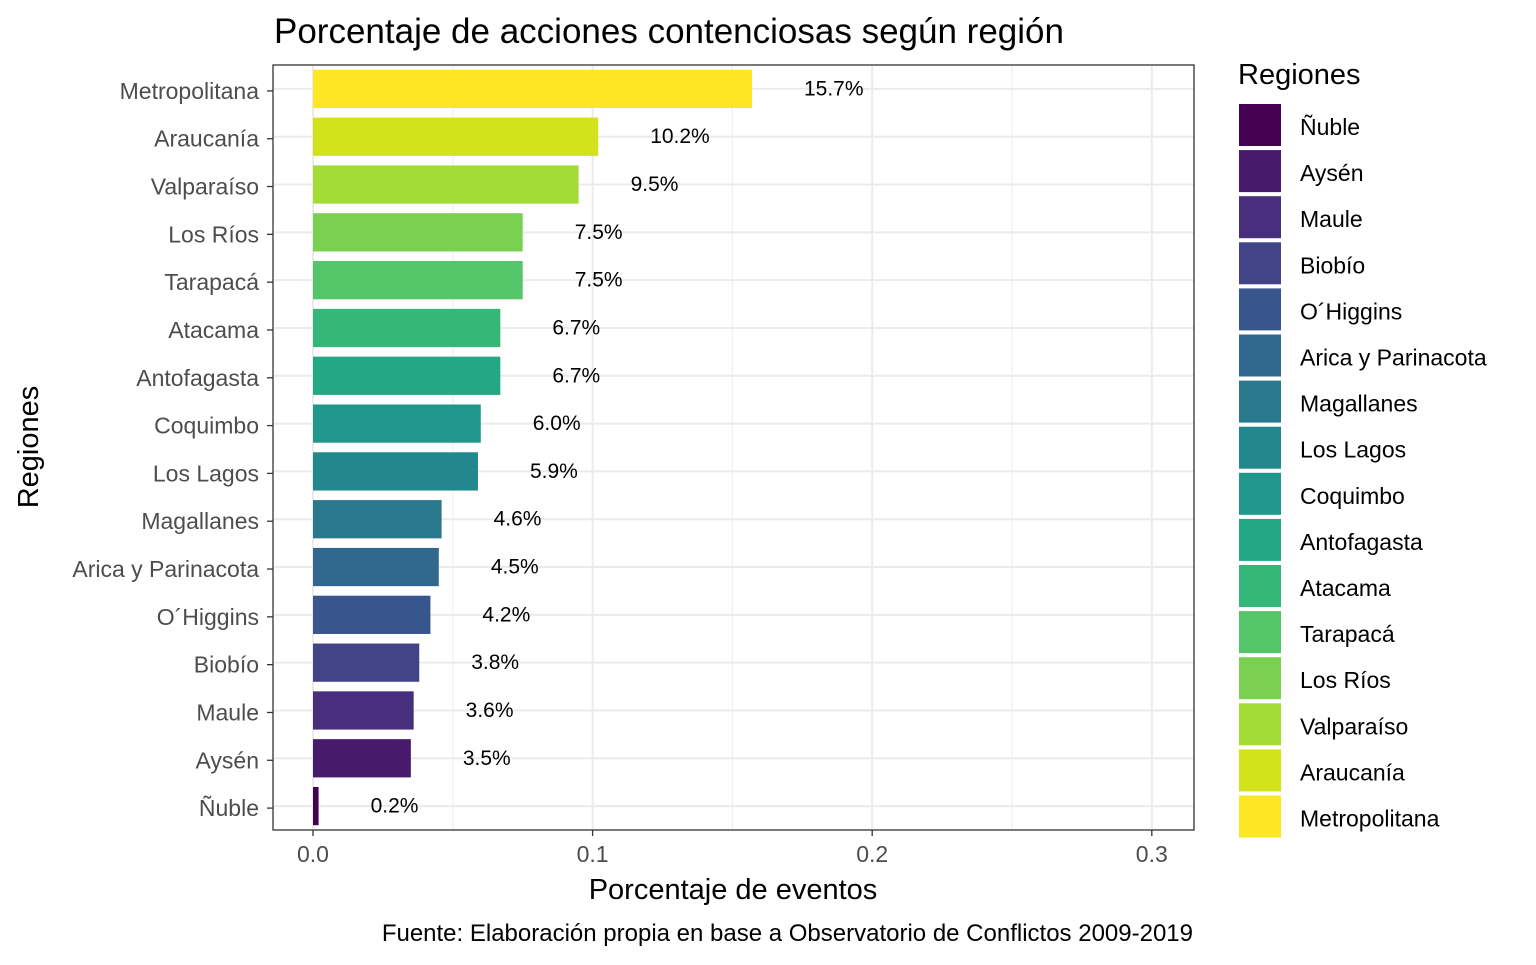  Describe the element at coordinates (1359, 404) in the screenshot. I see `legend-label: Magallanes` at that location.